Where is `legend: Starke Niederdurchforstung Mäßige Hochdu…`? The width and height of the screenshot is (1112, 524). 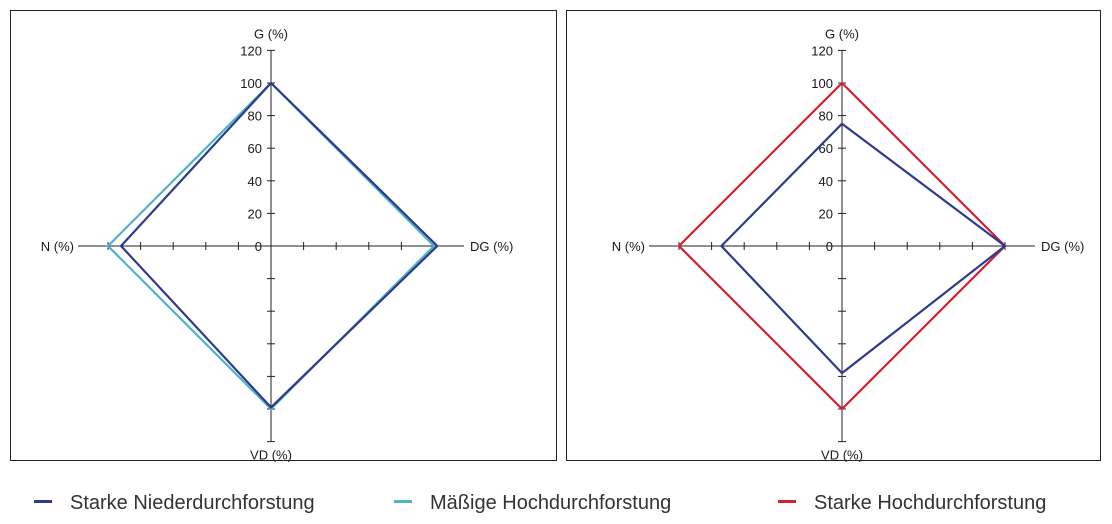
legend: Starke Niederdurchforstung Mäßige Hochdu… is located at coordinates (556, 502).